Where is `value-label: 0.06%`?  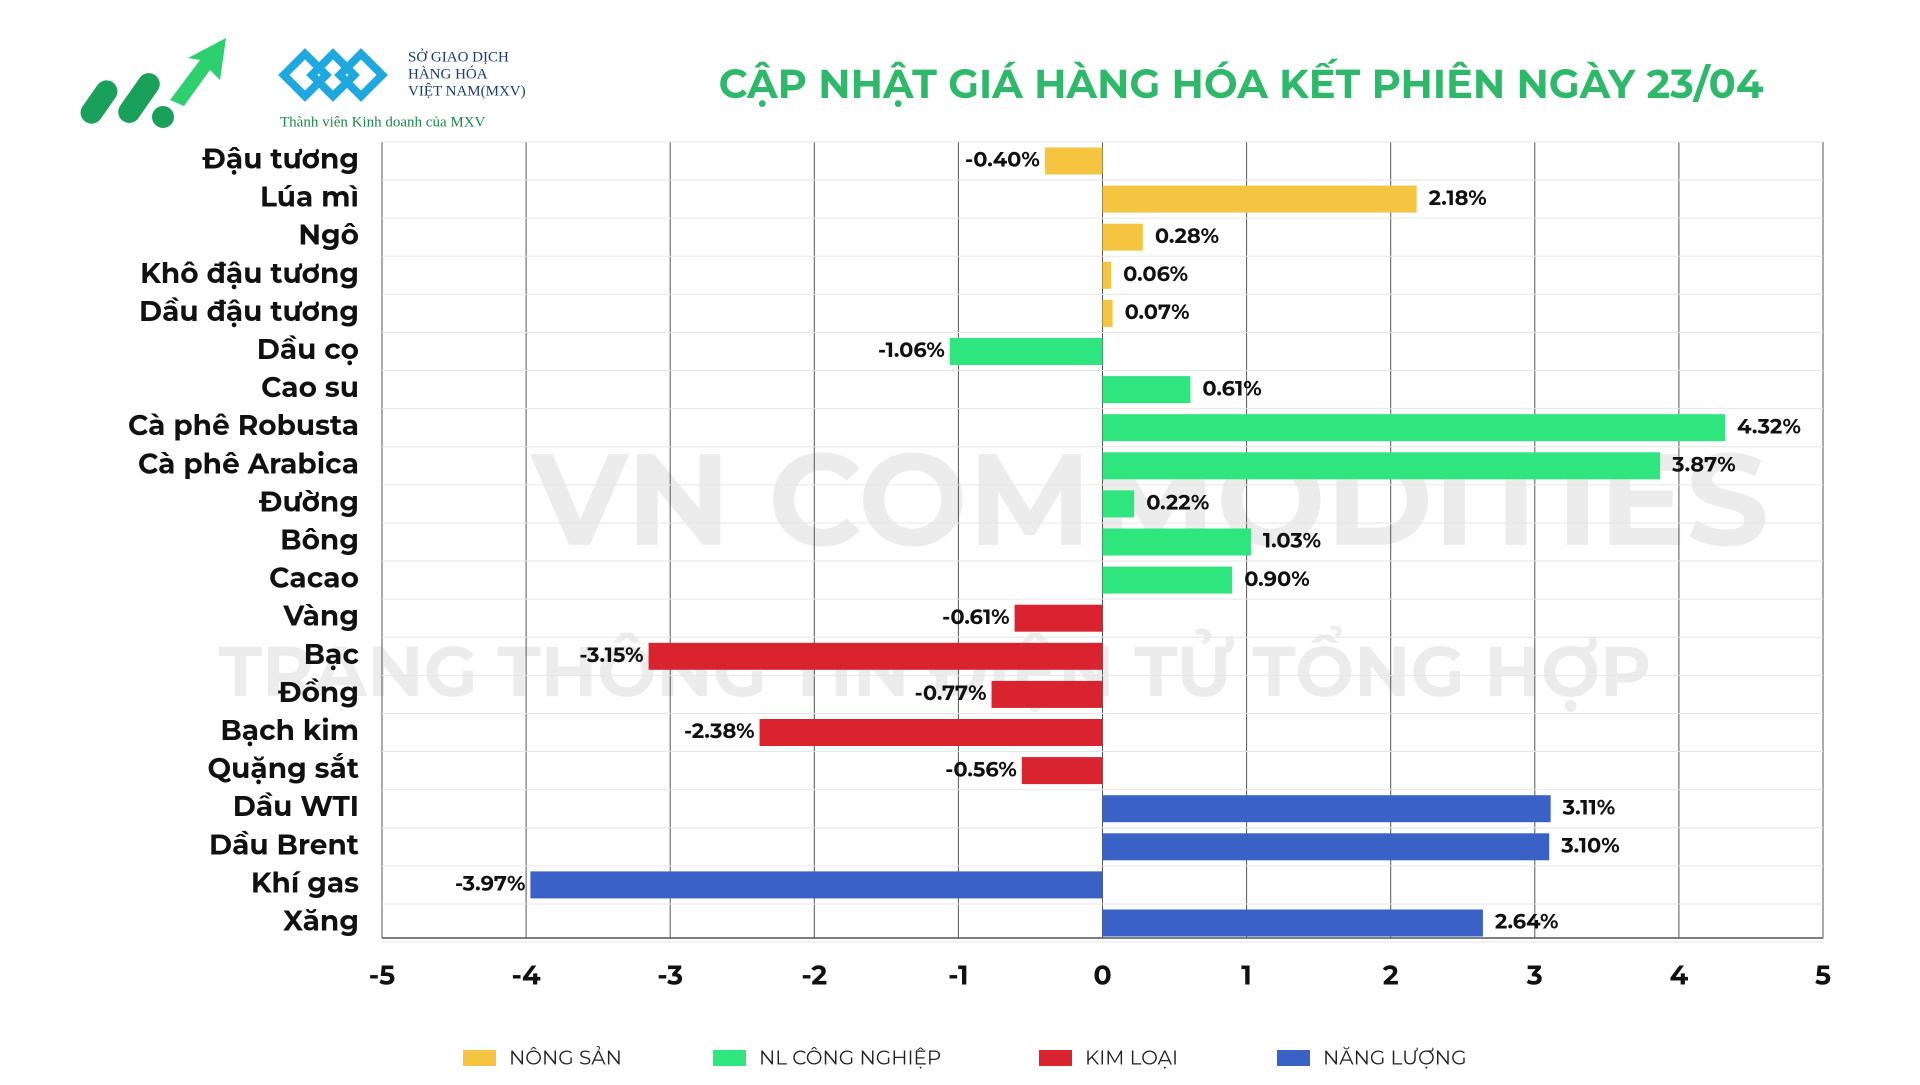
value-label: 0.06% is located at coordinates (1155, 274).